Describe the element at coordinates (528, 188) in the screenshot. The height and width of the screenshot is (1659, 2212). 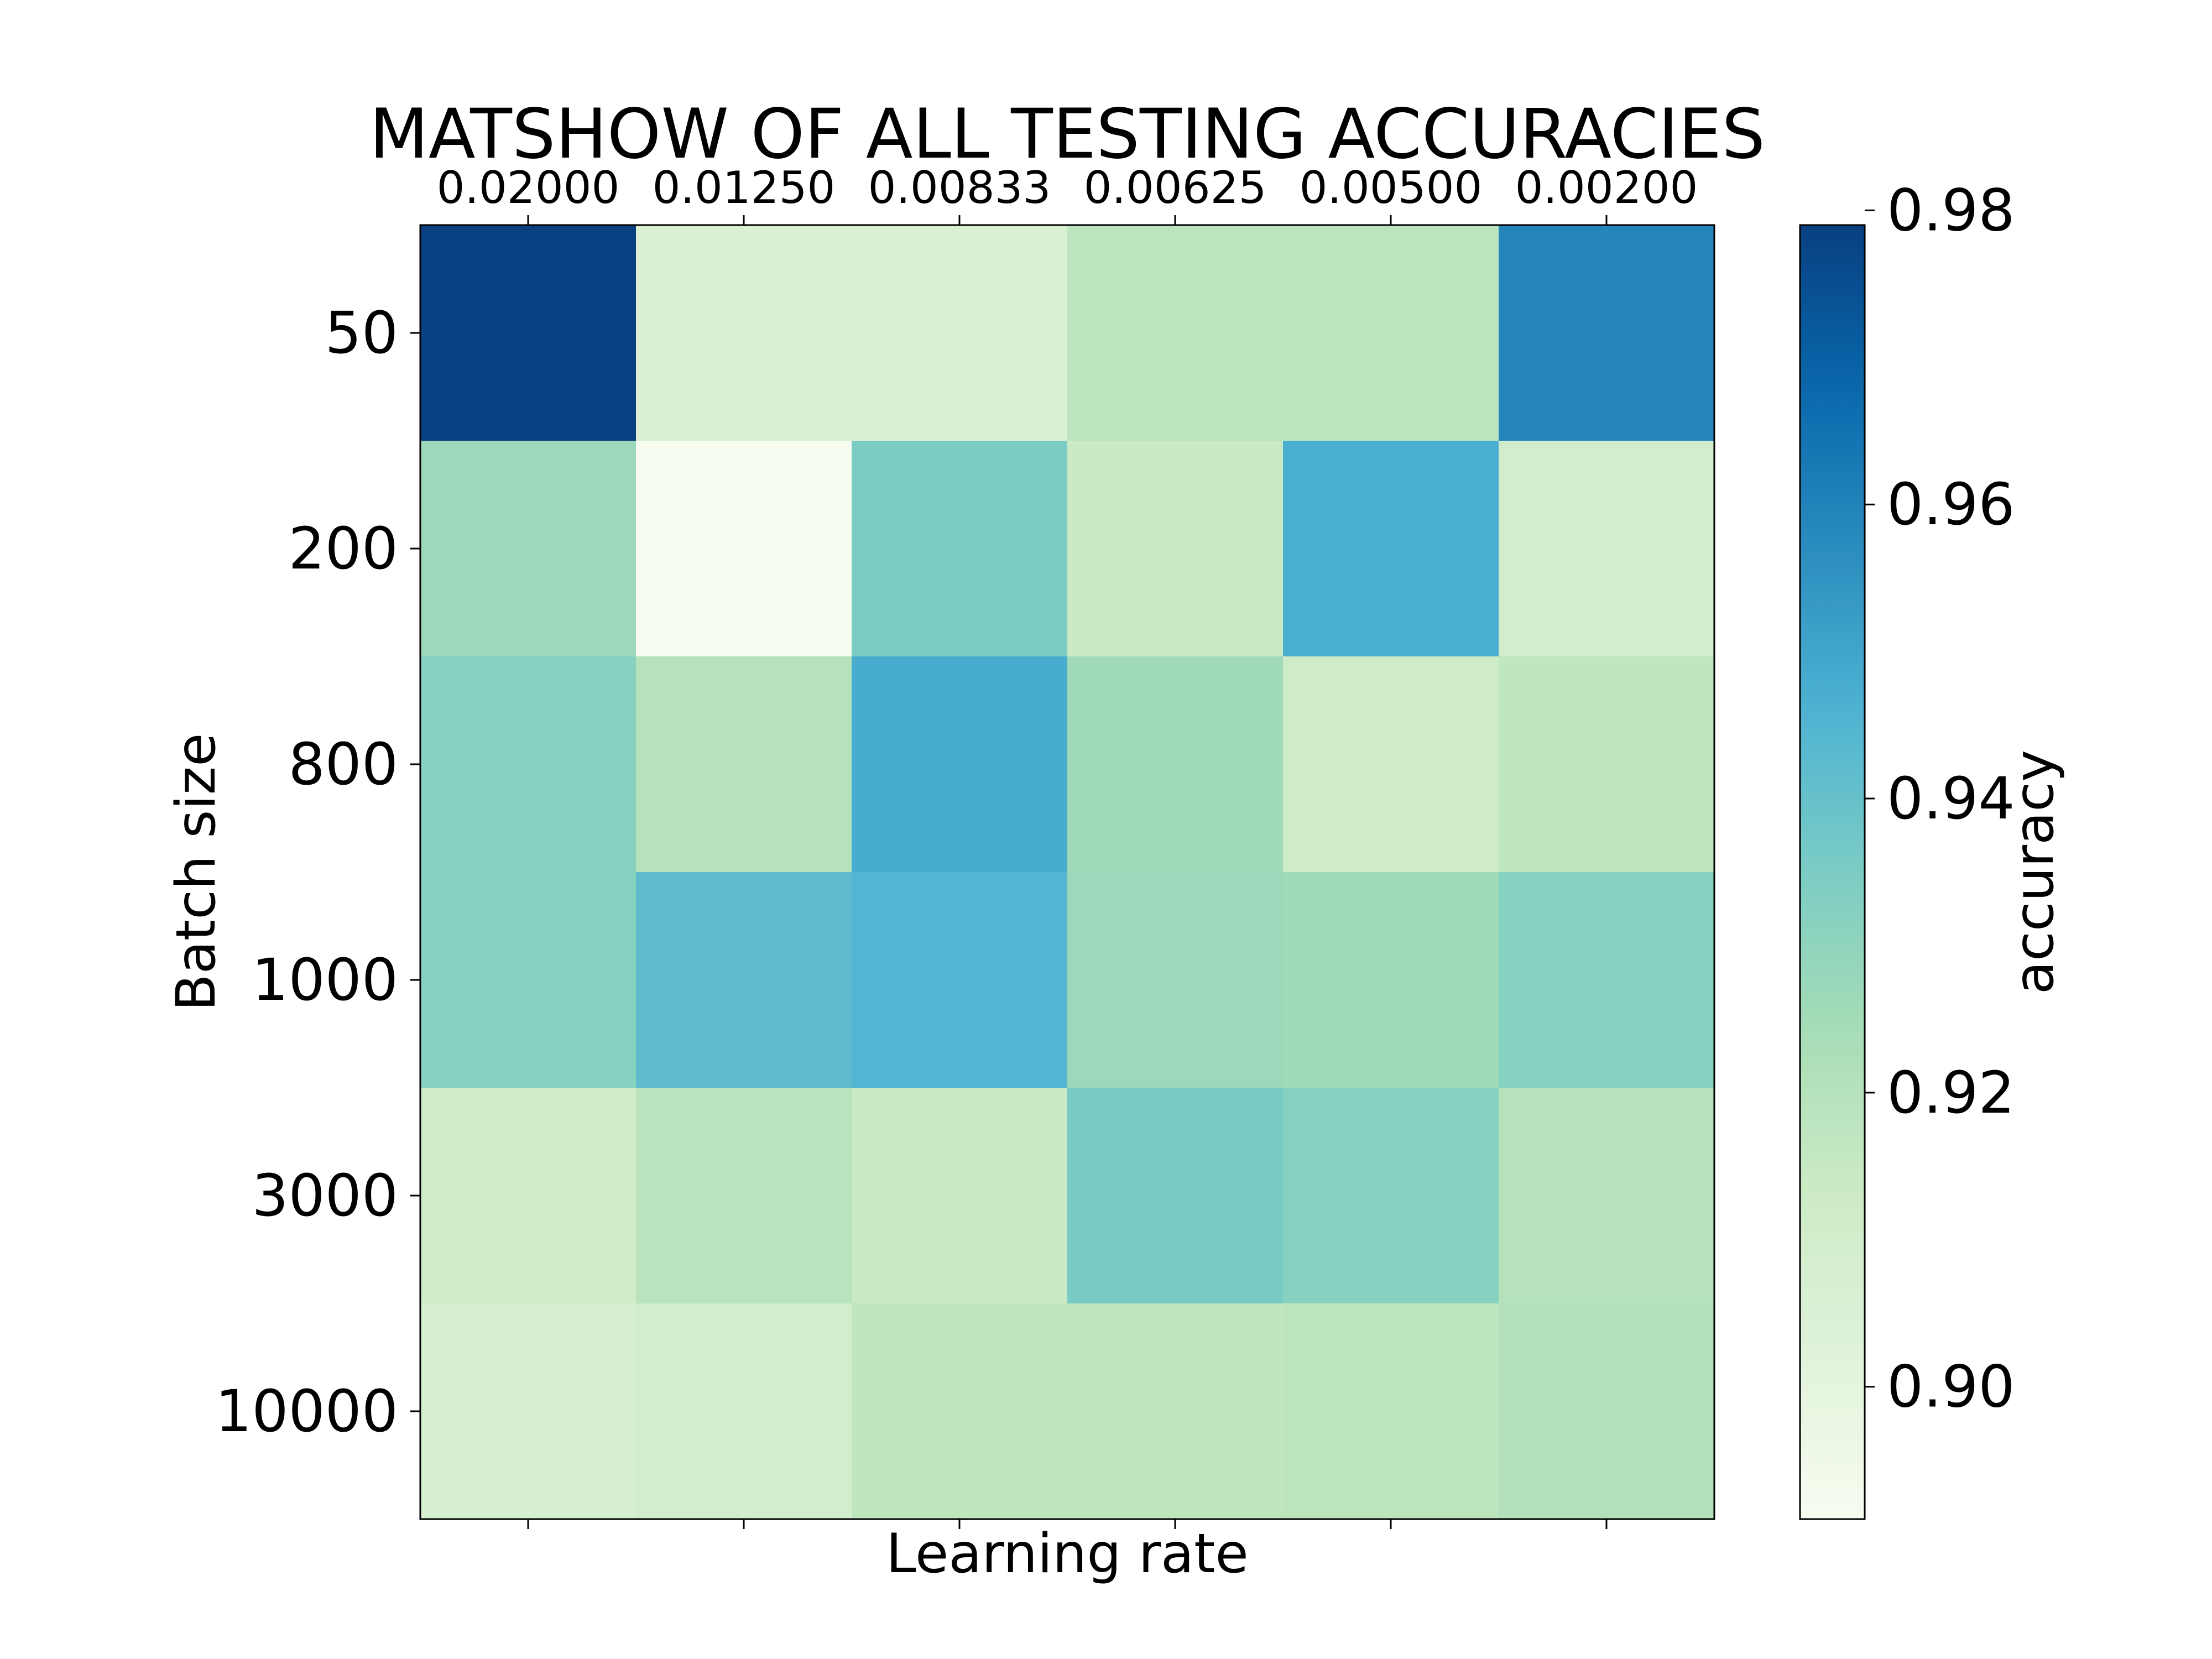
I see `x-tick-label: 0.02000` at that location.